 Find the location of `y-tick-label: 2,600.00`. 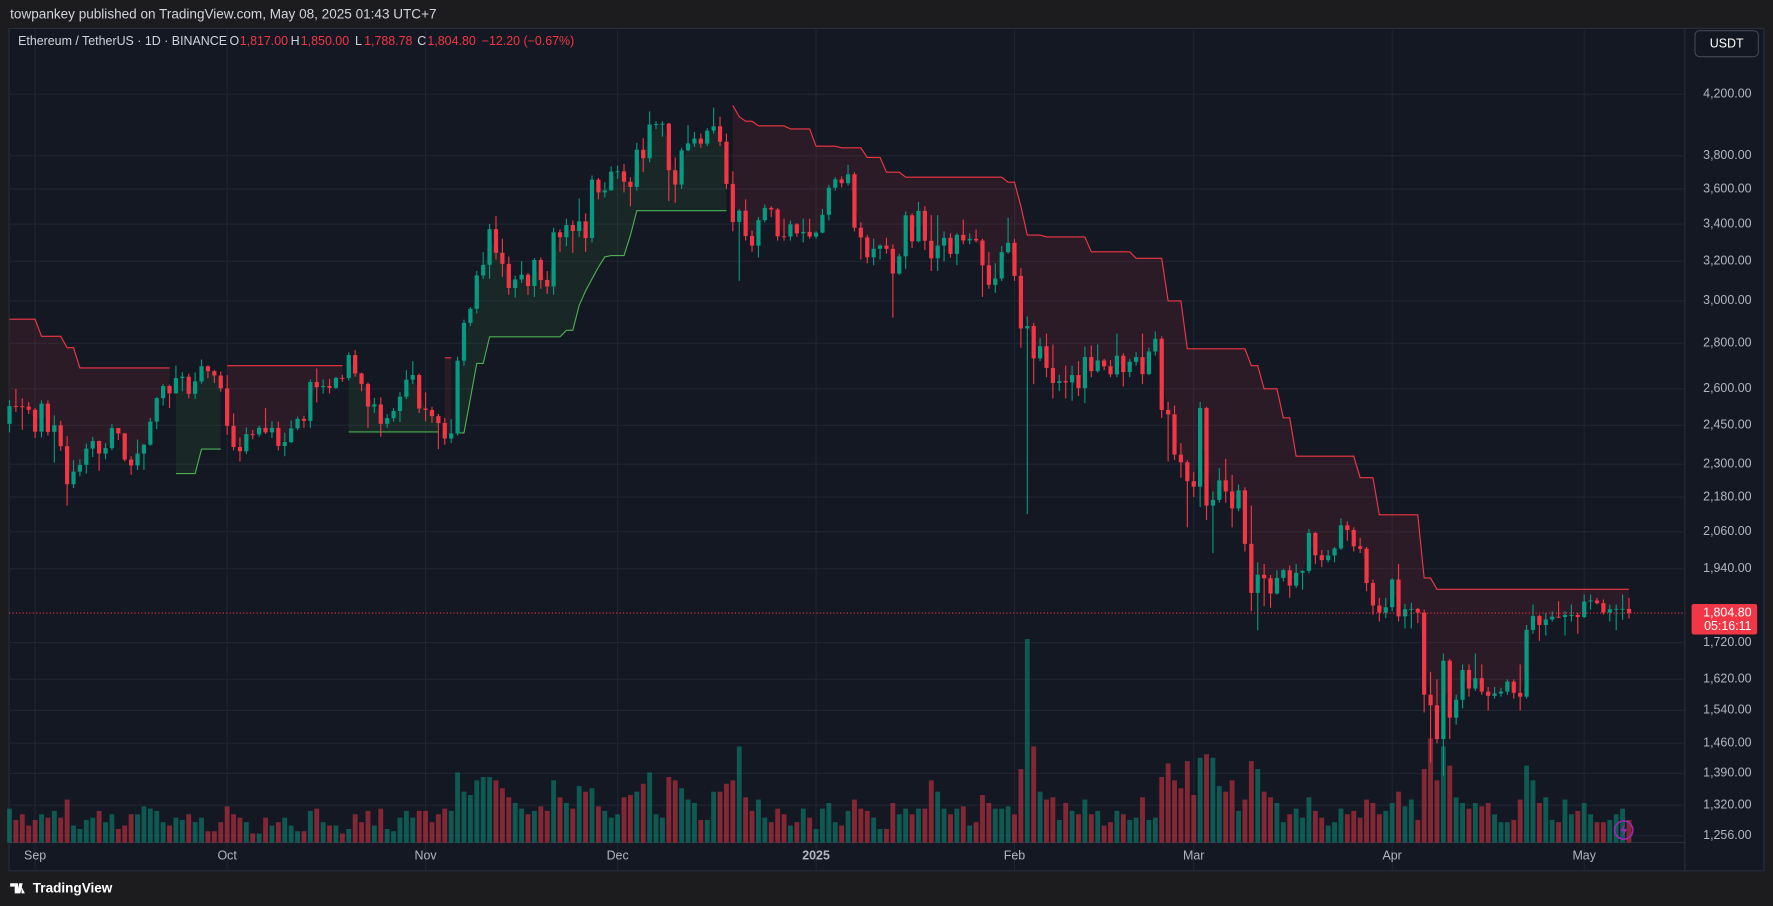

y-tick-label: 2,600.00 is located at coordinates (1727, 388).